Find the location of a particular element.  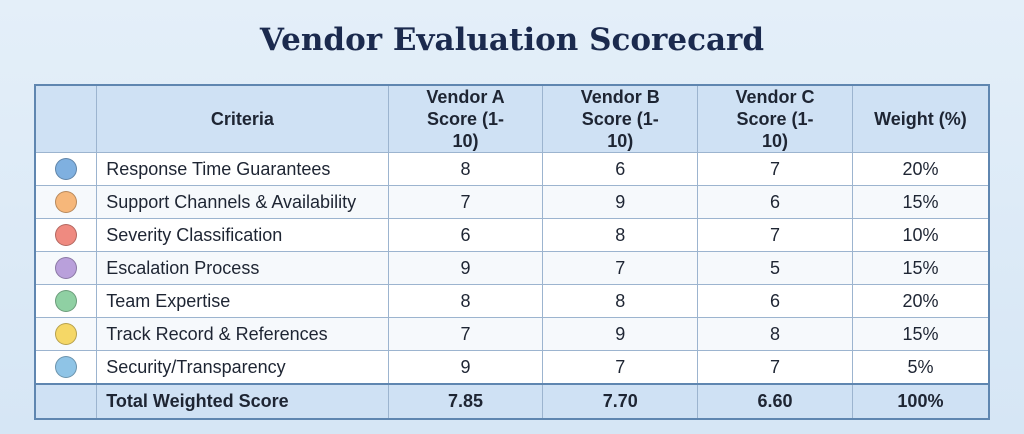

column-header: Vendor A Score (1-10) is located at coordinates (465, 118).